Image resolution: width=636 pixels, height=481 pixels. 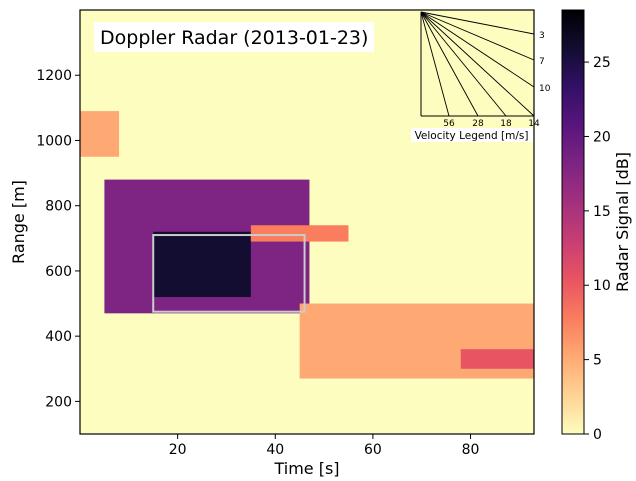 What do you see at coordinates (602, 63) in the screenshot?
I see `colorbar-tick-label: 25` at bounding box center [602, 63].